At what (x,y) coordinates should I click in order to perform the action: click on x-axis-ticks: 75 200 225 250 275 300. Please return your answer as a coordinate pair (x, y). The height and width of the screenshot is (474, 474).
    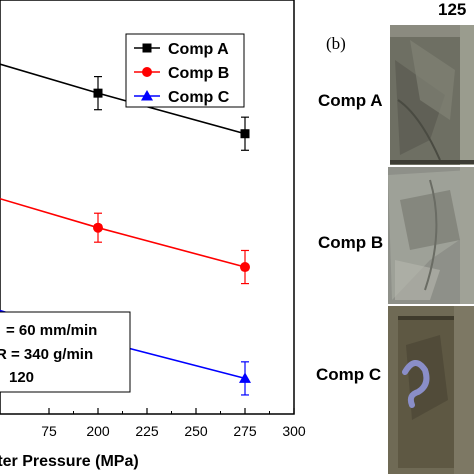
    Looking at the image, I should click on (173, 423).